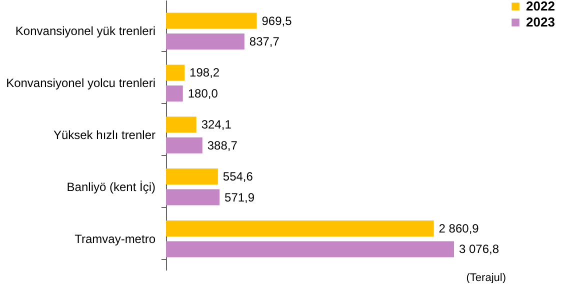 Image resolution: width=570 pixels, height=285 pixels. Describe the element at coordinates (264, 41) in the screenshot. I see `data-label: 837,7` at that location.